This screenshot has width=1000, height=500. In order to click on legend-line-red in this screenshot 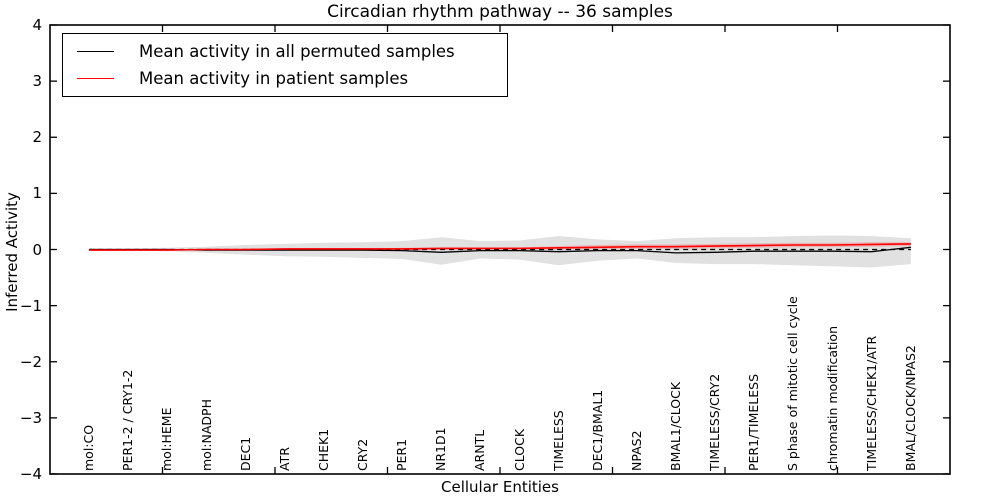, I will do `click(95, 78)`.